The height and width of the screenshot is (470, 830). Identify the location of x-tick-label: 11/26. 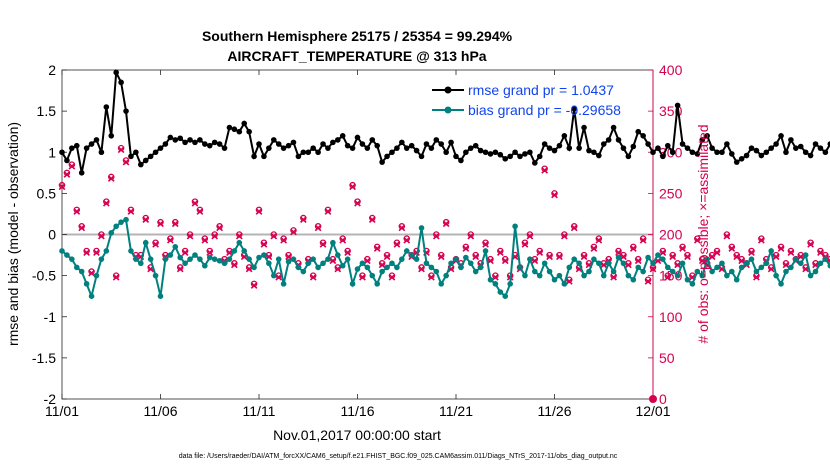
(555, 411).